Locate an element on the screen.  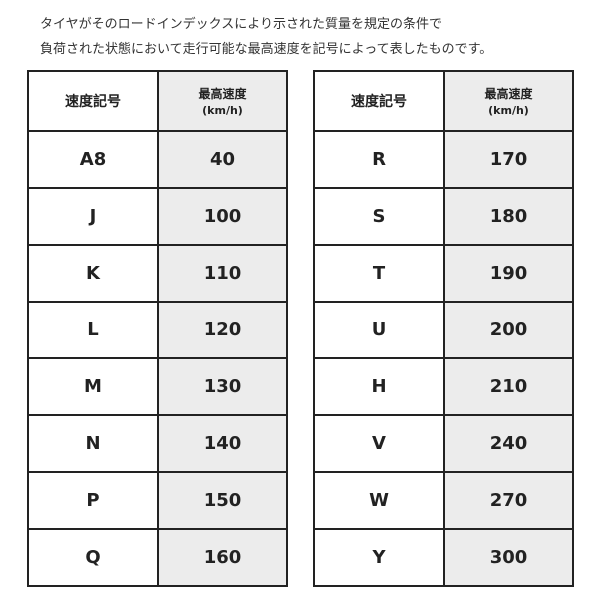
speed-symbol: W is located at coordinates (379, 501).